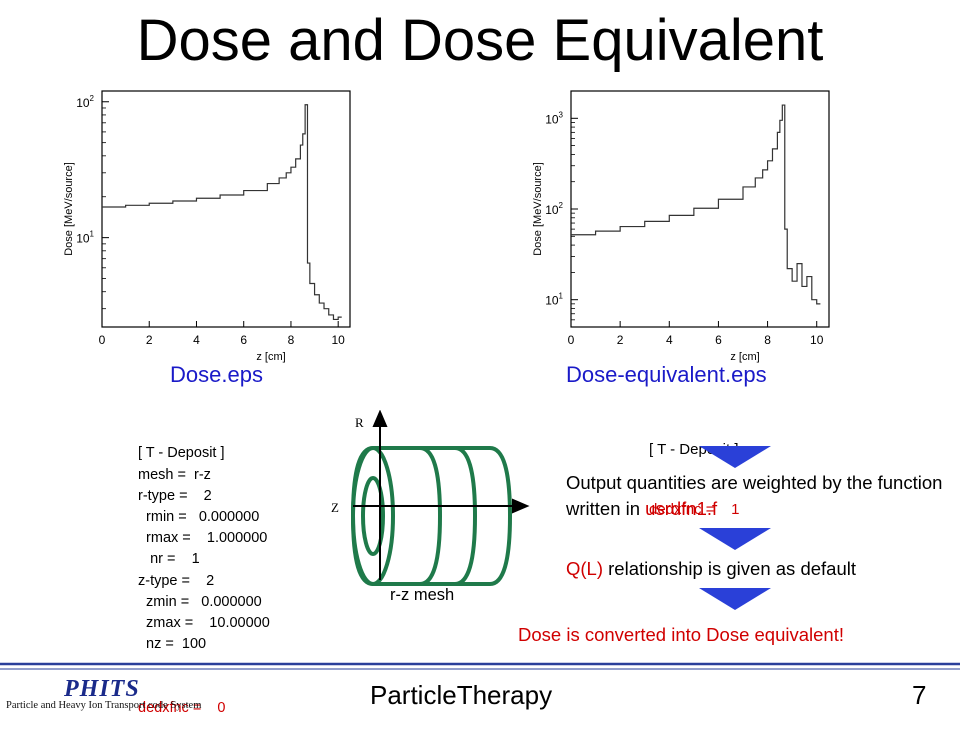 The height and width of the screenshot is (740, 960). I want to click on step-text: relationship is given as default, so click(729, 568).